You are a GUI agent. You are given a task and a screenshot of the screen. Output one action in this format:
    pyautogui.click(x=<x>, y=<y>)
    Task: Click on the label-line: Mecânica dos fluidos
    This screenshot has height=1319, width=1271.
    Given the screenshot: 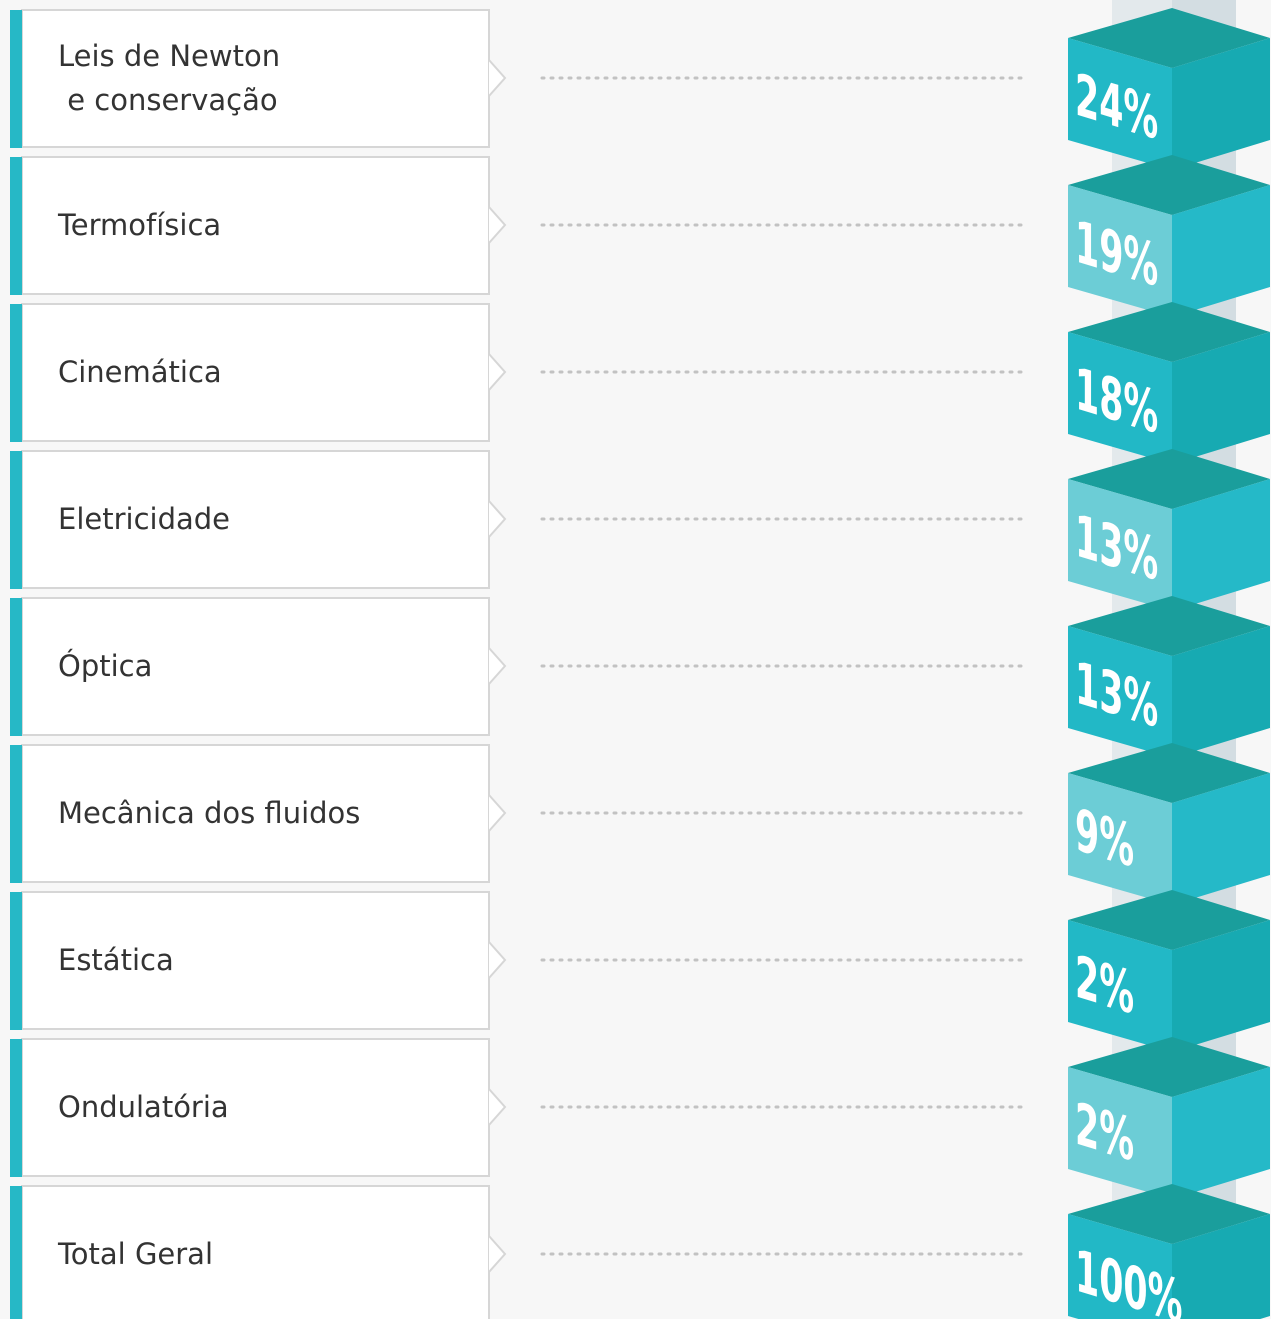 What is the action you would take?
    pyautogui.click(x=209, y=813)
    